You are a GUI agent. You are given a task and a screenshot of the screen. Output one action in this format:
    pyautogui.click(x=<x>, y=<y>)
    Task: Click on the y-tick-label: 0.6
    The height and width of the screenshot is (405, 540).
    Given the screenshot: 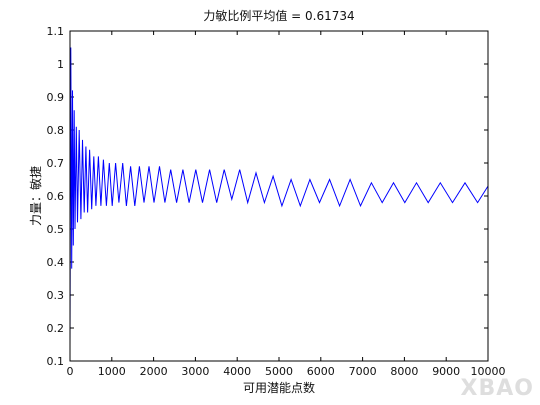 What is the action you would take?
    pyautogui.click(x=56, y=196)
    